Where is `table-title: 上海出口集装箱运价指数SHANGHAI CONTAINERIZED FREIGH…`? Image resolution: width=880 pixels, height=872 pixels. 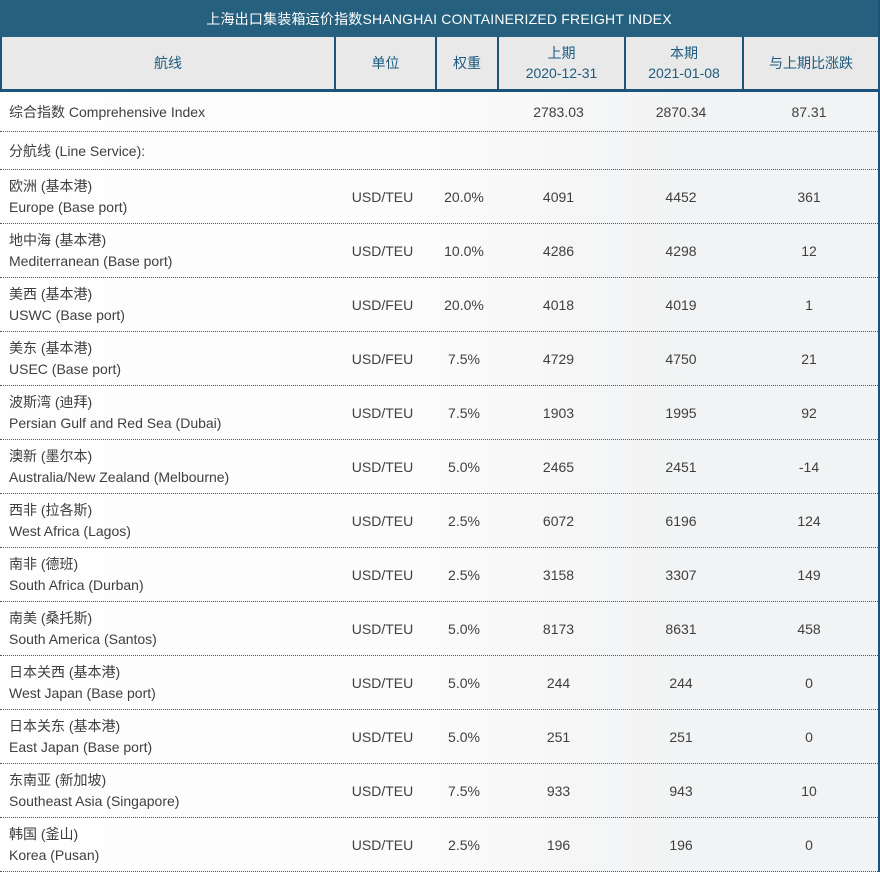
table-title: 上海出口集装箱运价指数SHANGHAI CONTAINERIZED FREIGH… is located at coordinates (439, 18).